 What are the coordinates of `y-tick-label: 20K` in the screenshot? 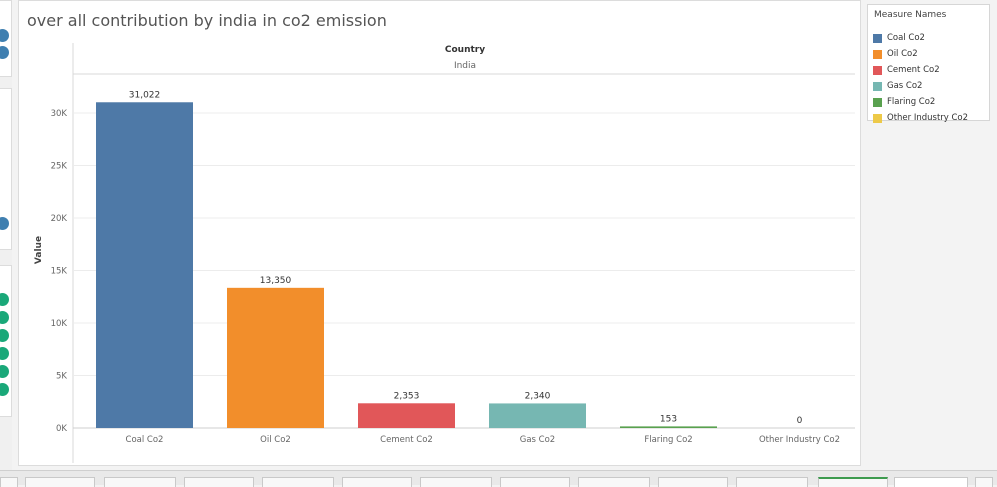 It's located at (59, 219).